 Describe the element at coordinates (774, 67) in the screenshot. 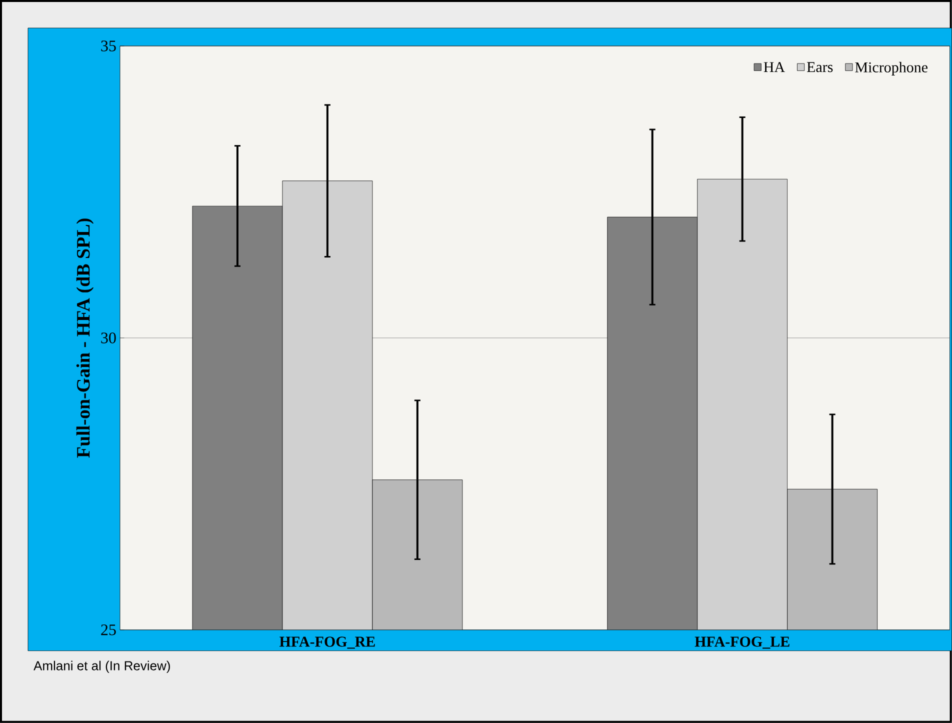

I see `legend-label: HA` at that location.